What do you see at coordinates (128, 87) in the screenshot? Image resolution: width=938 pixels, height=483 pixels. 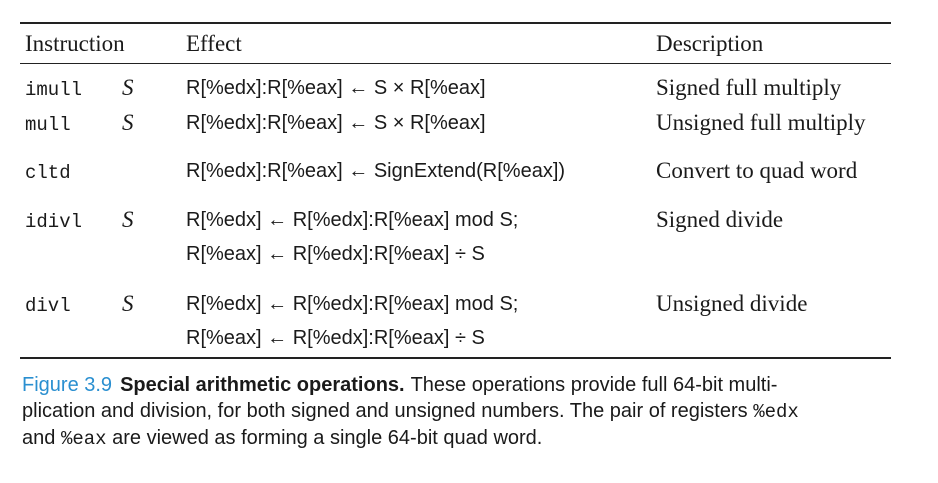 I see `row-imull-operand: S` at bounding box center [128, 87].